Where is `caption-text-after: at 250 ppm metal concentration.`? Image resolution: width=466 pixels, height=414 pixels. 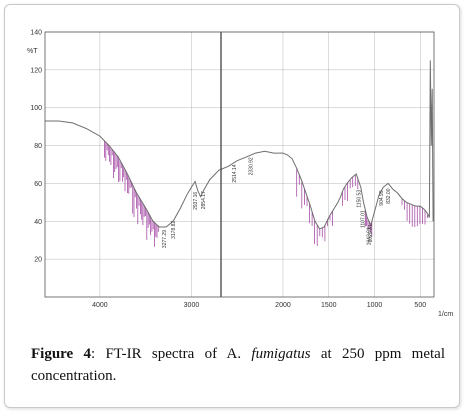
caption-text-after: at 250 ppm metal concentration. is located at coordinates (238, 365).